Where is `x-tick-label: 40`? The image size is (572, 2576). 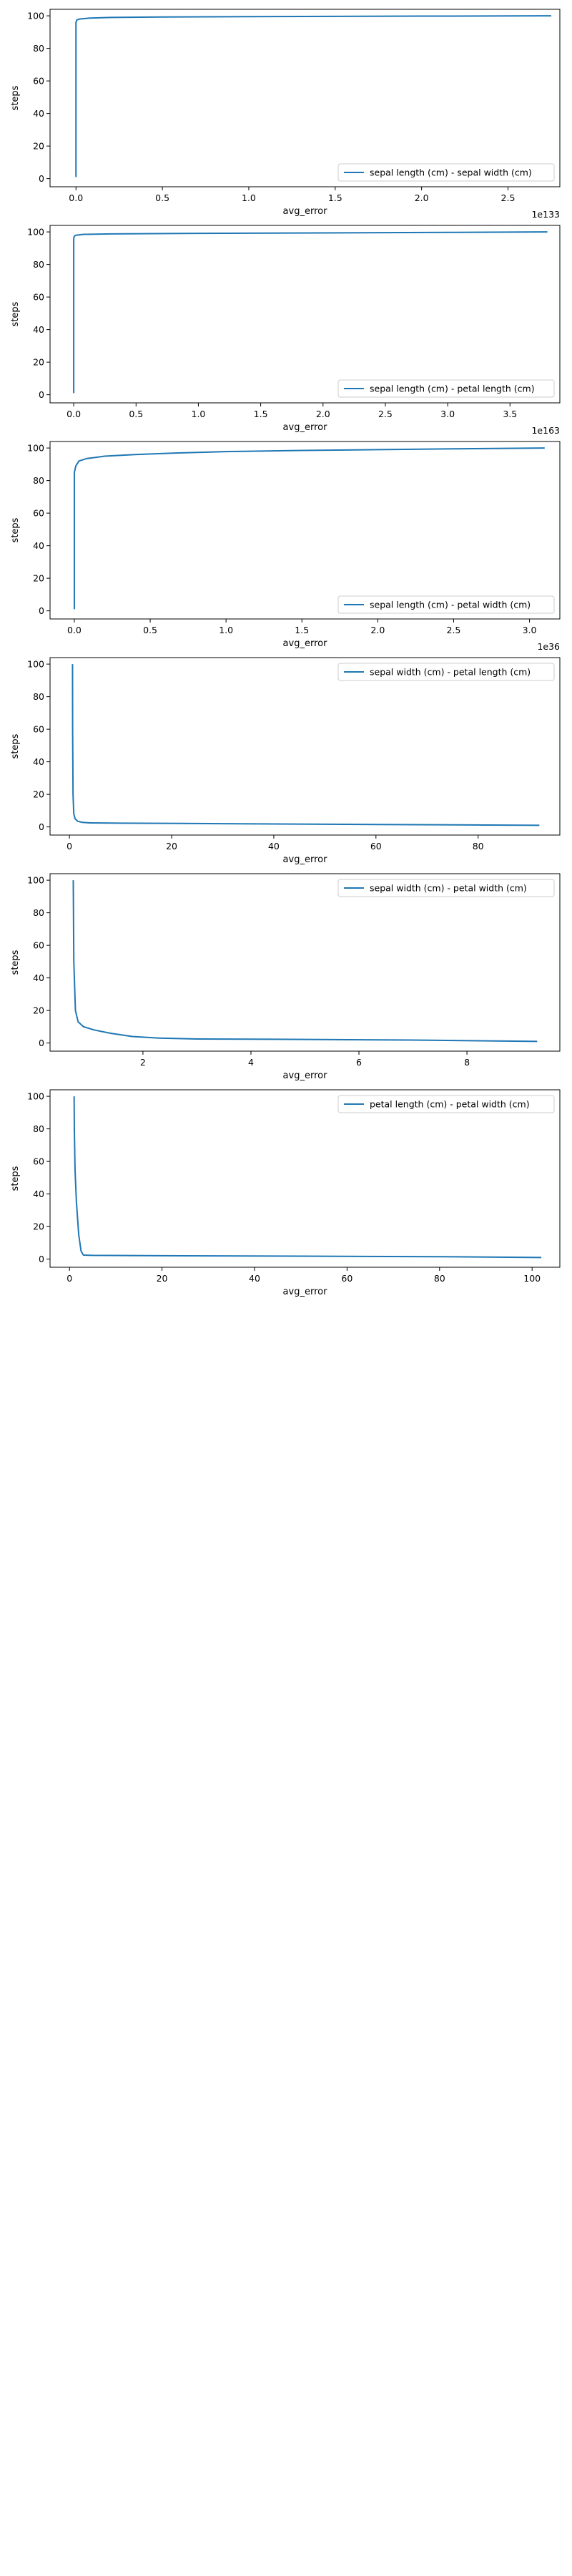 x-tick-label: 40 is located at coordinates (274, 846).